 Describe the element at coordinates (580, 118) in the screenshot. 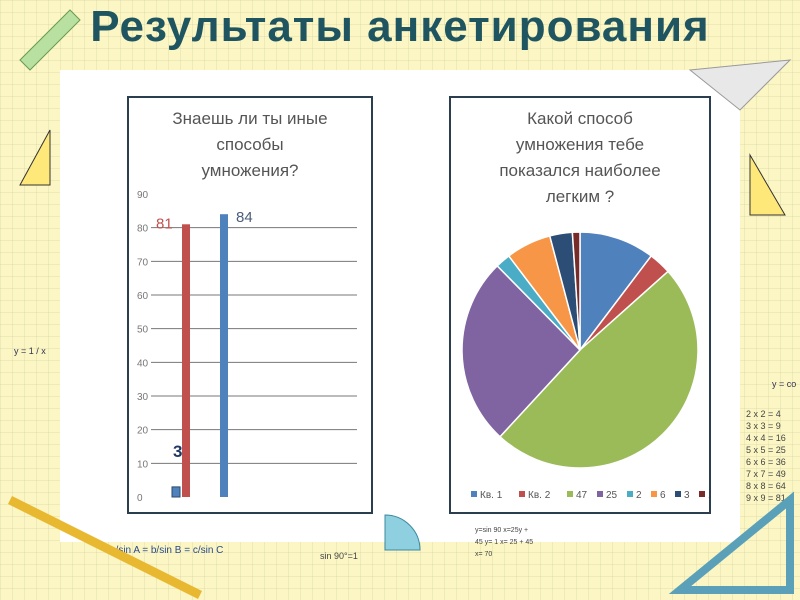

I see `title-line: Какой способ` at that location.